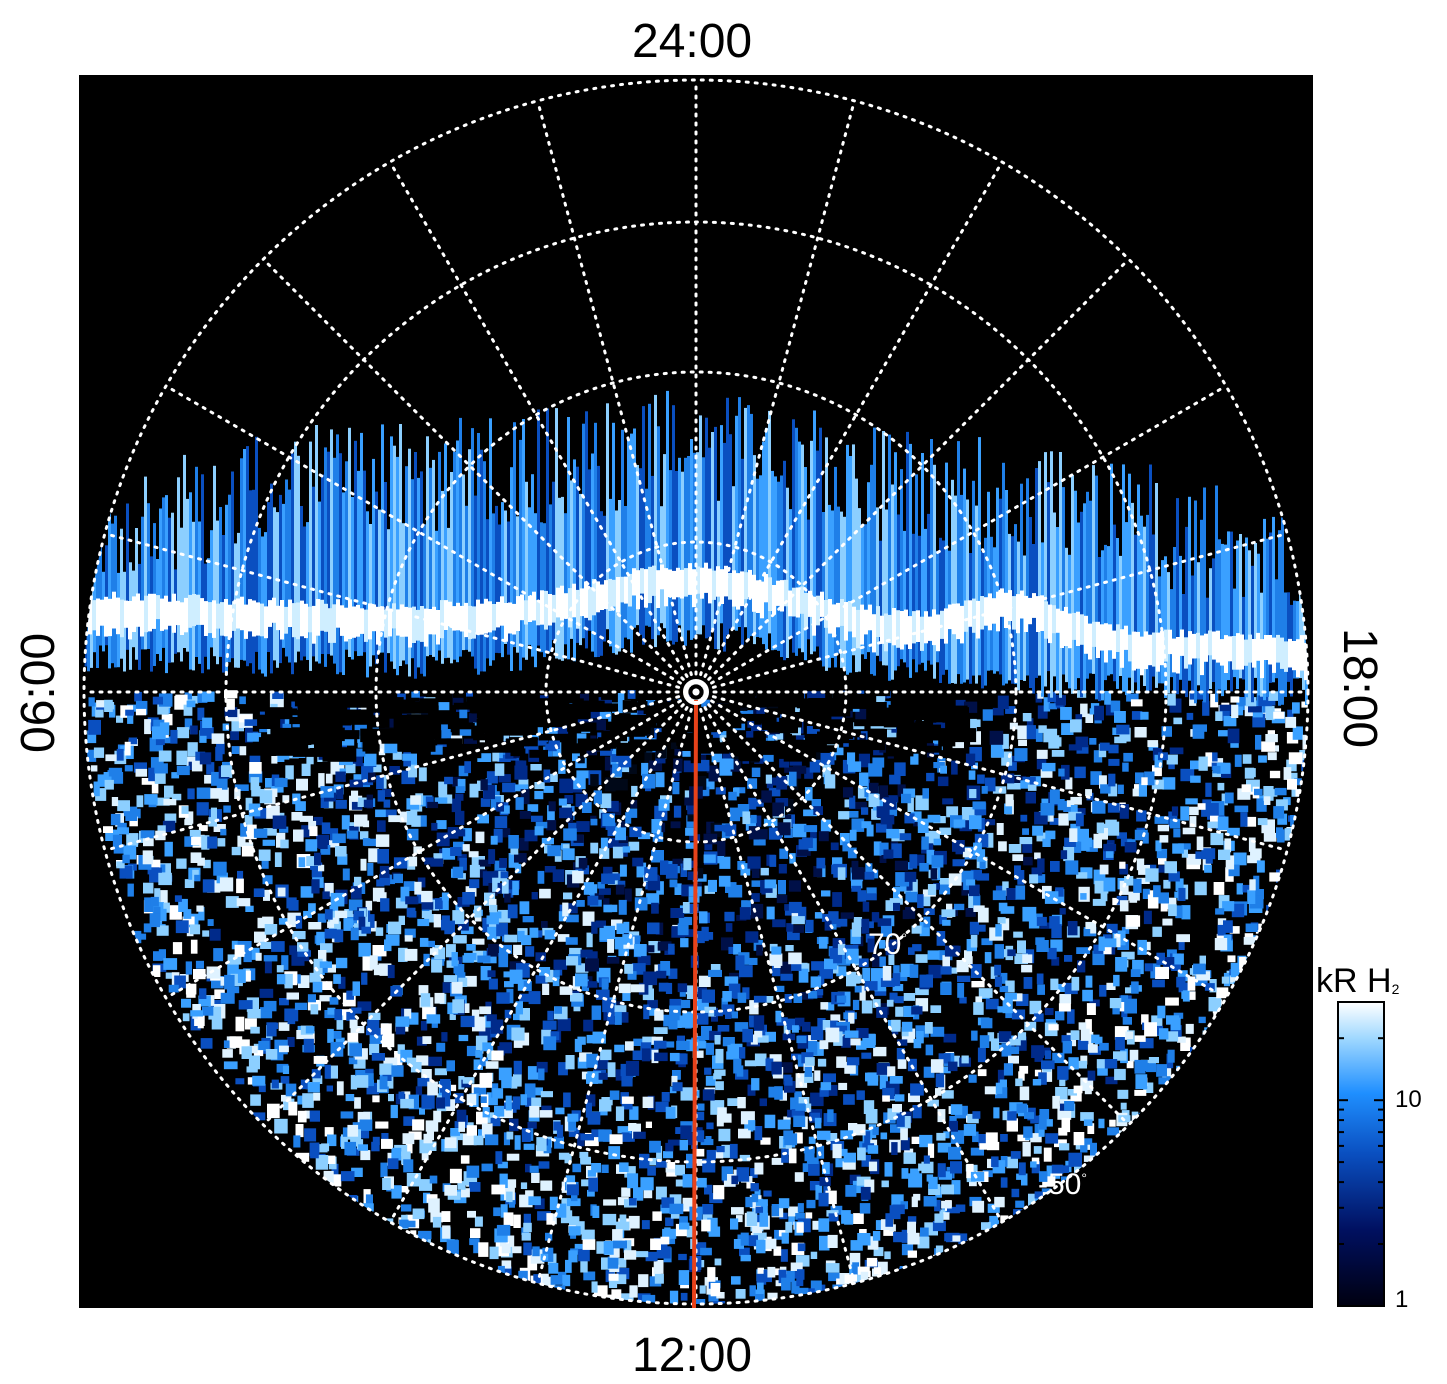  I want to click on colorbar-tick-1: 1, so click(1402, 1299).